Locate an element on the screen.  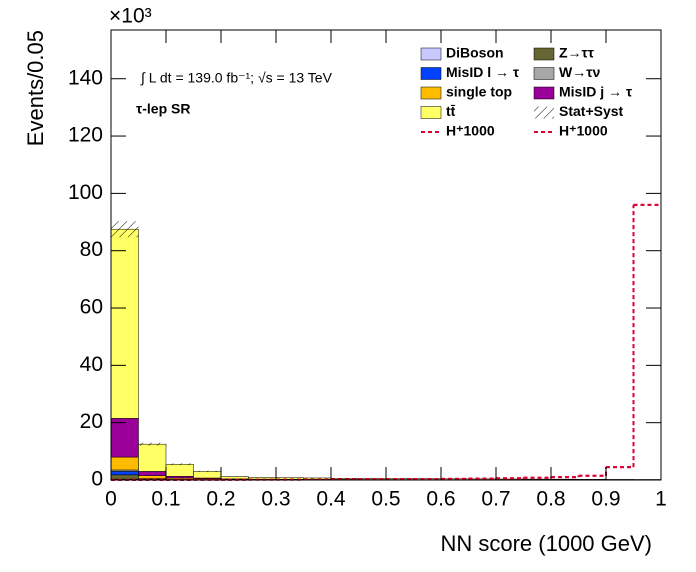
x-axis-label: NN score (1000 GeV) is located at coordinates (546, 543).